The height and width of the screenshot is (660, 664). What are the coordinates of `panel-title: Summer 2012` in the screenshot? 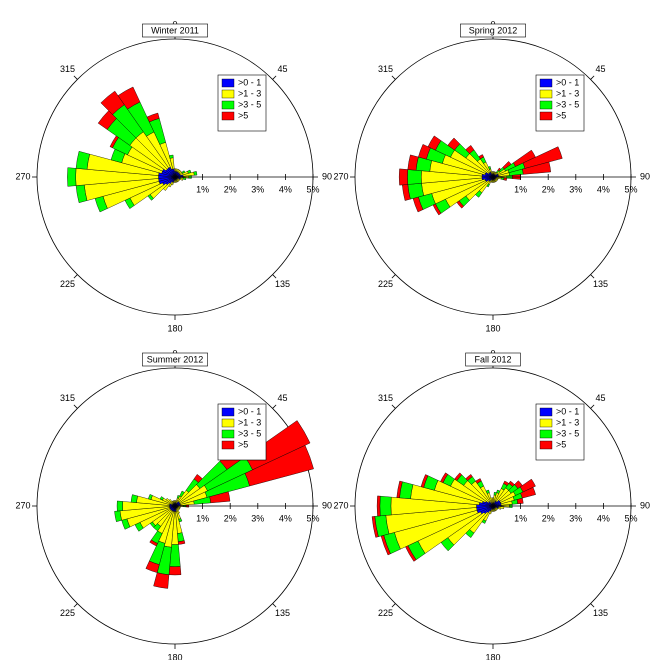 It's located at (175, 359).